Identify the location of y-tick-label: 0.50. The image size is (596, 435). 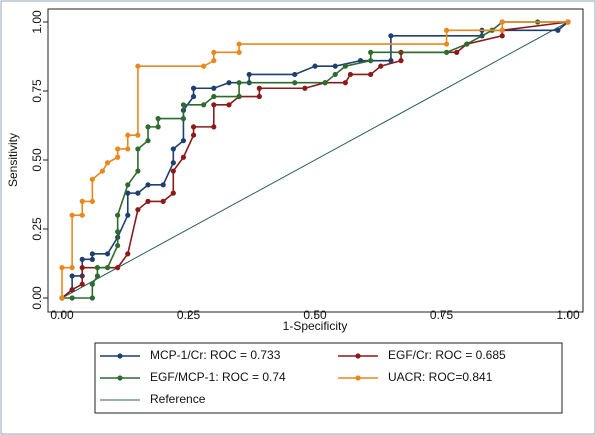
(37, 160).